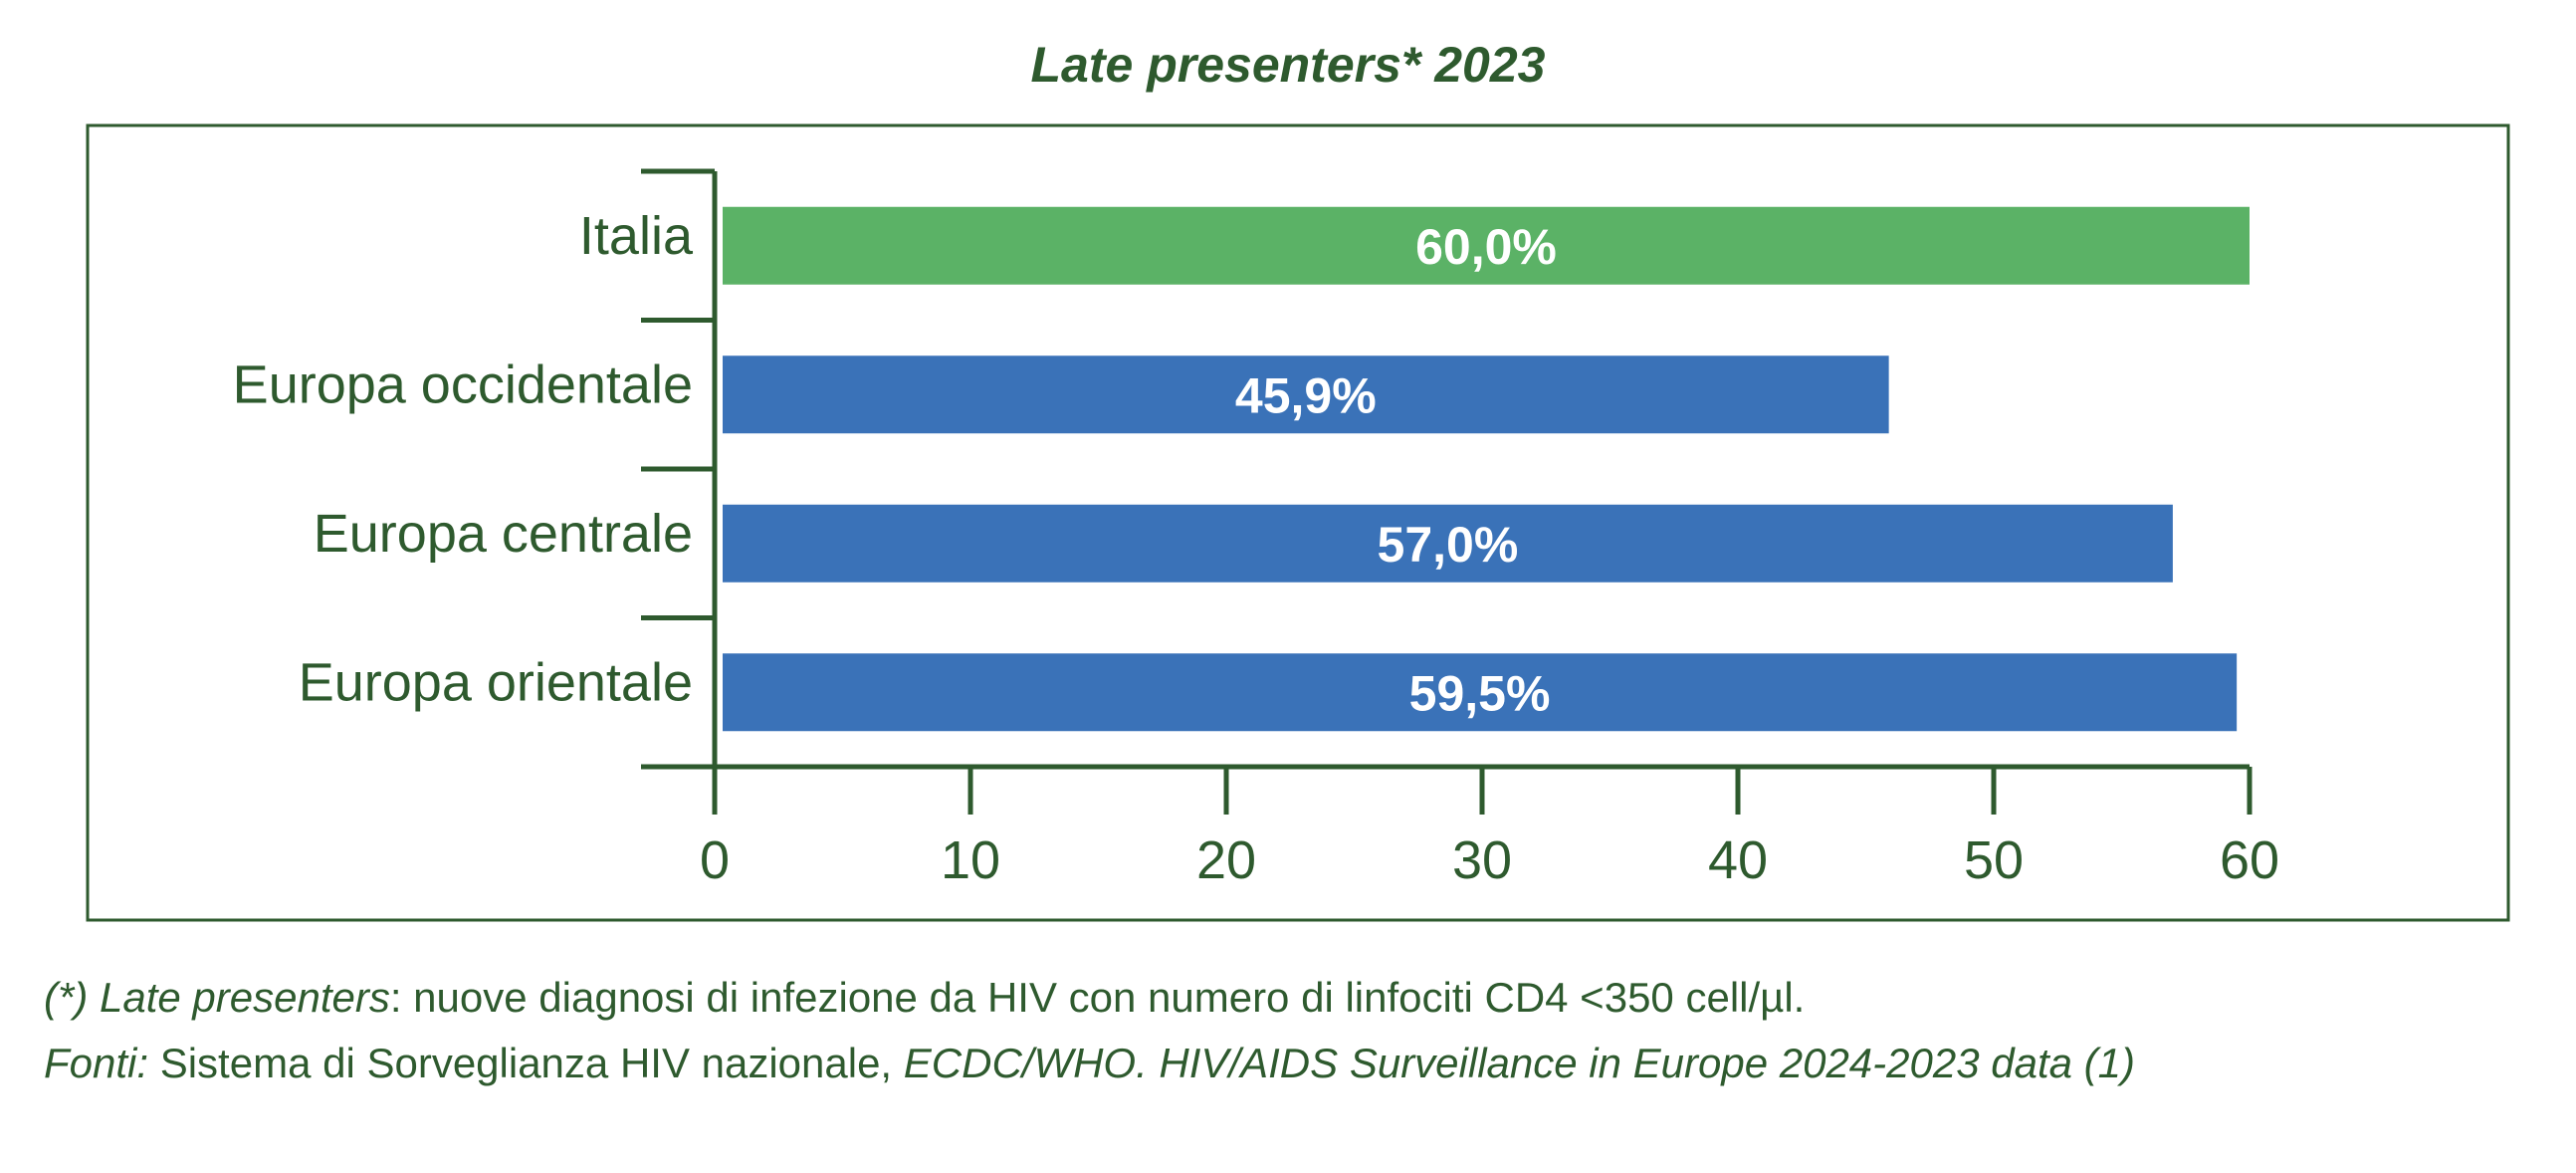  Describe the element at coordinates (1482, 860) in the screenshot. I see `x-tick-label: 30` at that location.